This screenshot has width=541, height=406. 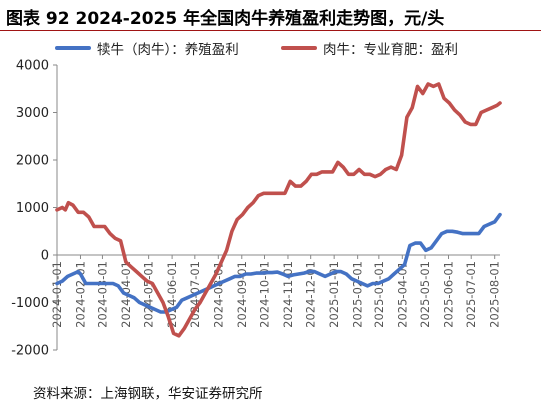 I want to click on x-tick-label: 2024-01-01, so click(x=57, y=294).